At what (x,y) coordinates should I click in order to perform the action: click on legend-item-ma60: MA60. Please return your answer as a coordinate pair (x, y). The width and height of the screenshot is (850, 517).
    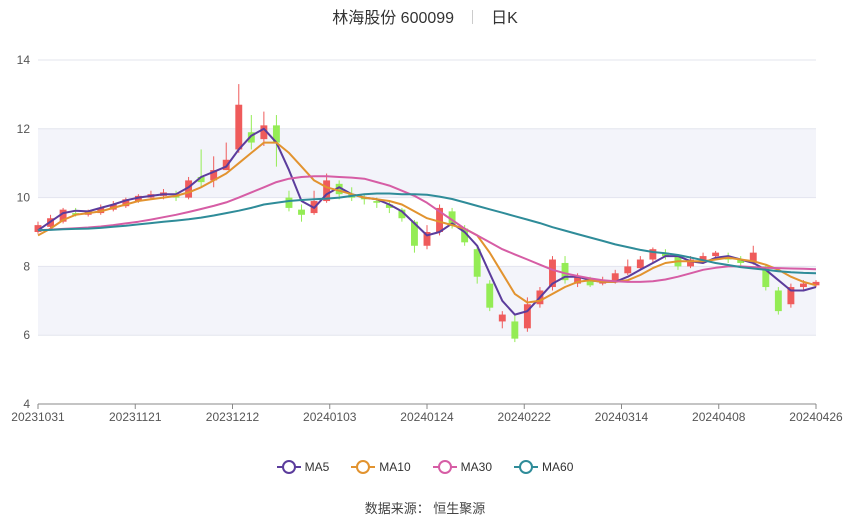
    Looking at the image, I should click on (543, 467).